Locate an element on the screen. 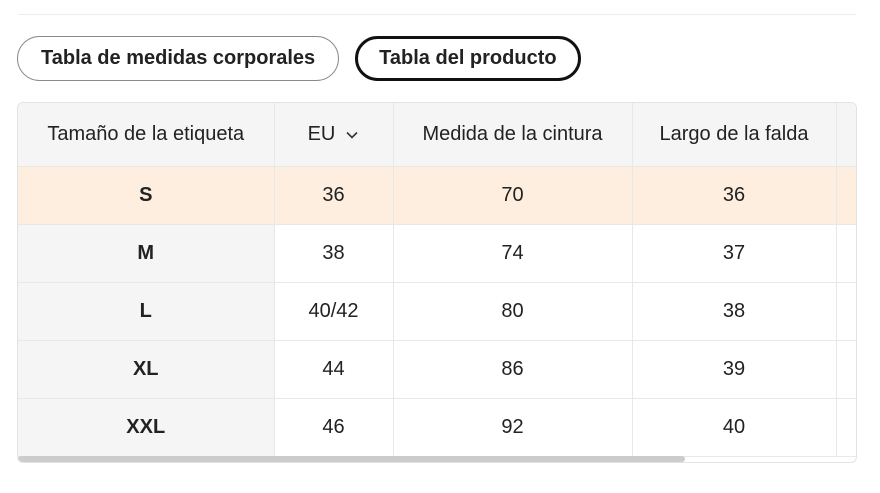 The image size is (880, 493). table-row: L 40/42 80 38 is located at coordinates (437, 311).